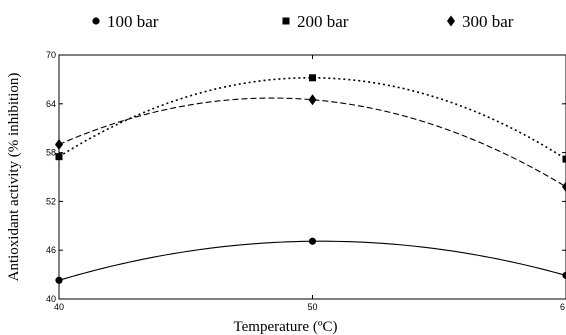  Describe the element at coordinates (133, 21) in the screenshot. I see `legend-label: 100 bar` at that location.